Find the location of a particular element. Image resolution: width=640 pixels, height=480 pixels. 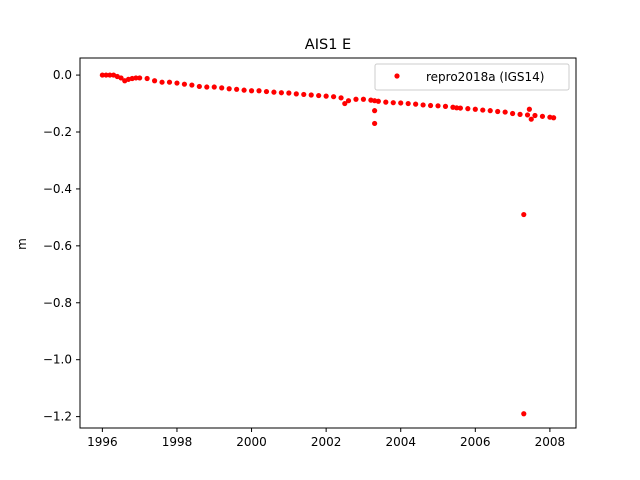

x-tick-label: 2004 is located at coordinates (400, 442).